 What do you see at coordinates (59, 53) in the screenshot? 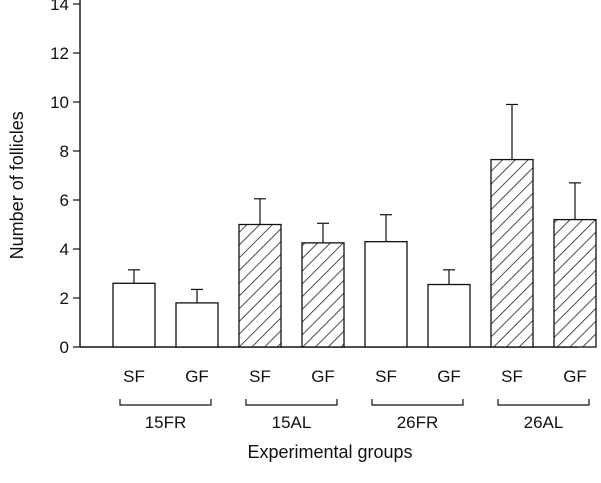
I see `y-tick-label: 12` at bounding box center [59, 53].